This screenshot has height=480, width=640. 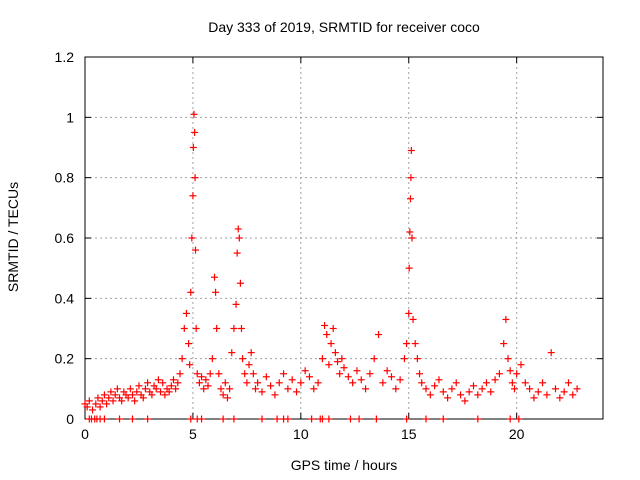 What do you see at coordinates (344, 465) in the screenshot?
I see `x-axis-label: GPS time / hours` at bounding box center [344, 465].